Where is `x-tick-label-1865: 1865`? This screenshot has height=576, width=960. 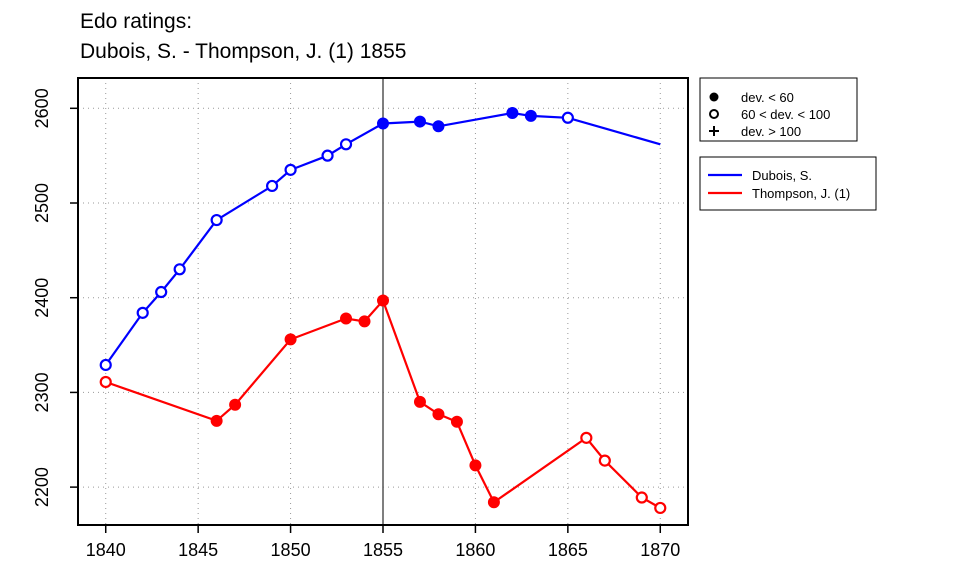 x-tick-label-1865: 1865 is located at coordinates (568, 550).